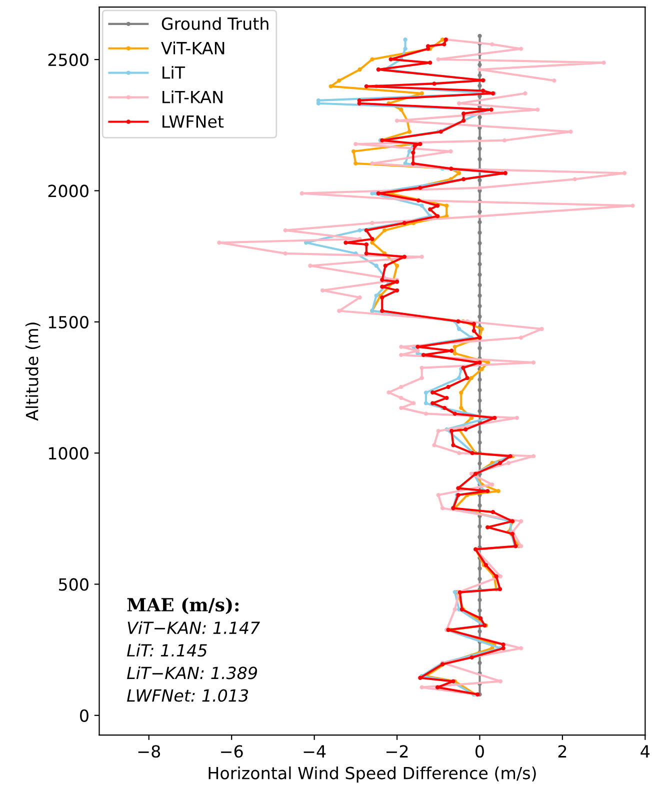  Describe the element at coordinates (192, 48) in the screenshot. I see `legend-label: ViT-KAN` at that location.